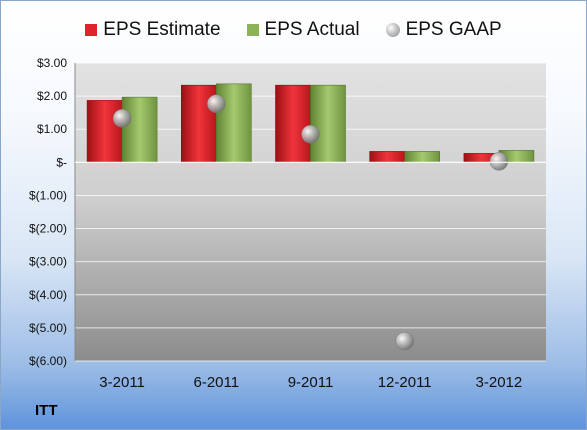  What do you see at coordinates (162, 29) in the screenshot?
I see `legend-label-eps-estimate: EPS Estimate` at bounding box center [162, 29].